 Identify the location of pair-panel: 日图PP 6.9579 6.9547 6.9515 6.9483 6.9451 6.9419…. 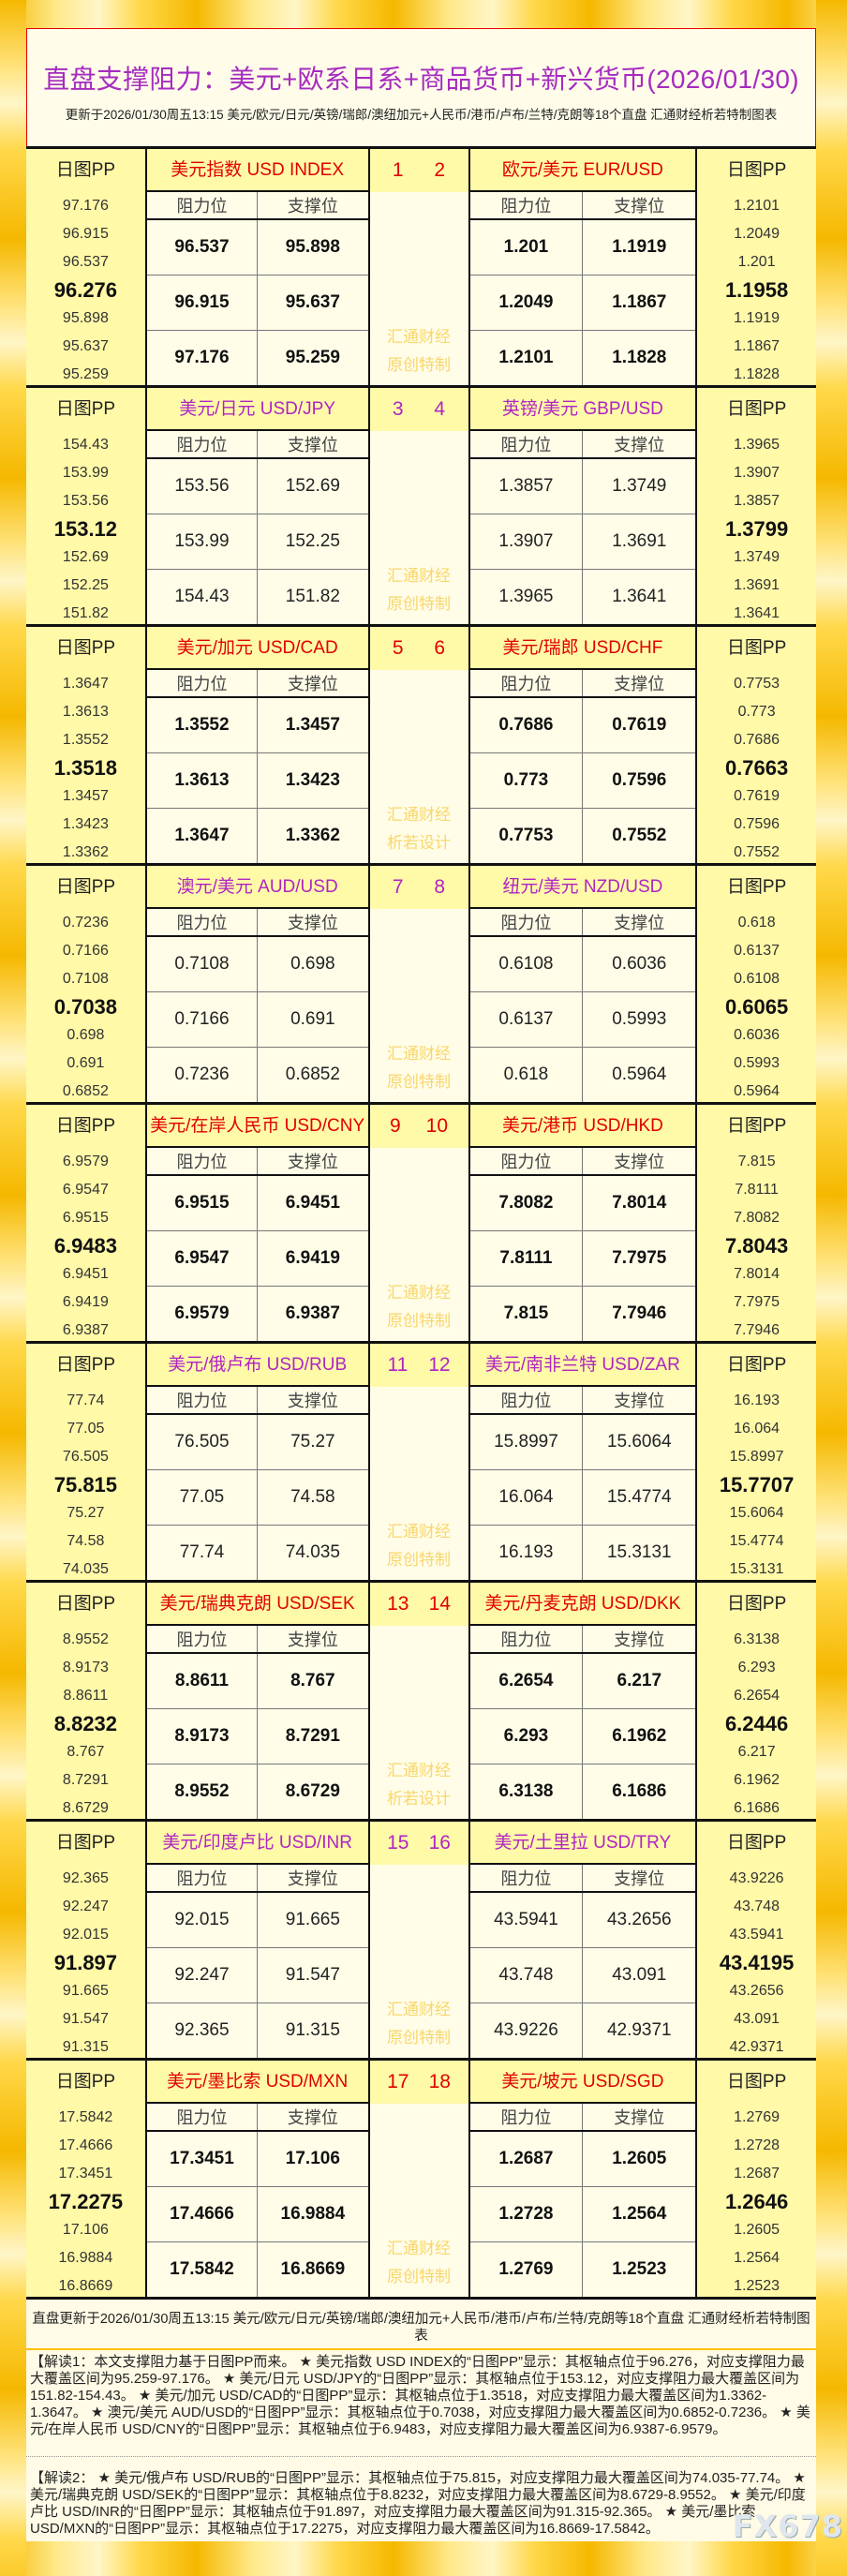
(421, 1221).